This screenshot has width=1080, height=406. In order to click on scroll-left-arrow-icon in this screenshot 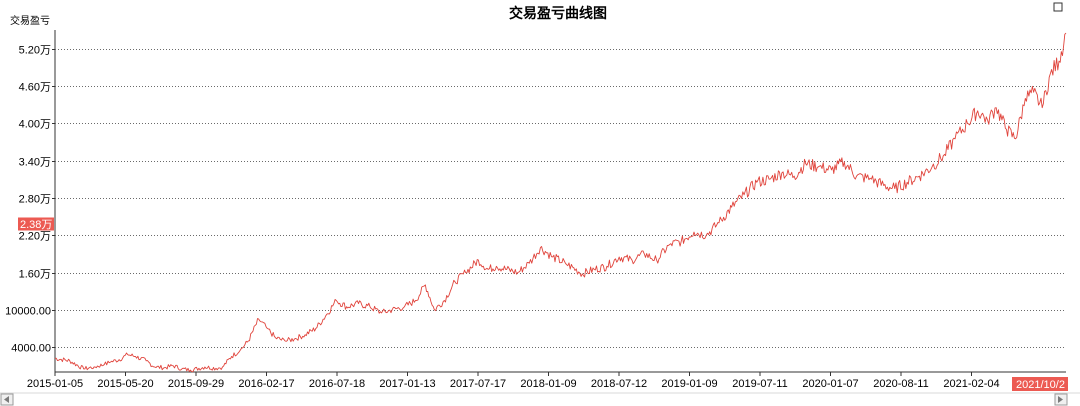, I will do `click(6, 399)`.